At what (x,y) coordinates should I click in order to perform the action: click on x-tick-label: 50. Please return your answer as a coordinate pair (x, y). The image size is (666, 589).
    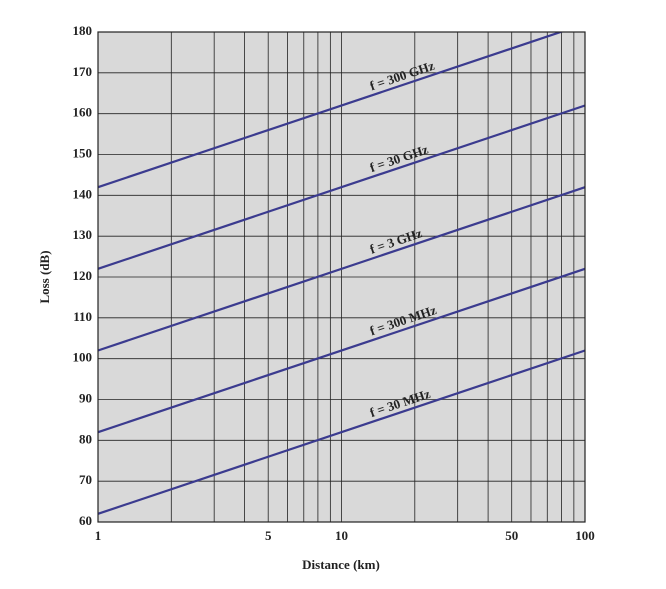
    Looking at the image, I should click on (511, 535).